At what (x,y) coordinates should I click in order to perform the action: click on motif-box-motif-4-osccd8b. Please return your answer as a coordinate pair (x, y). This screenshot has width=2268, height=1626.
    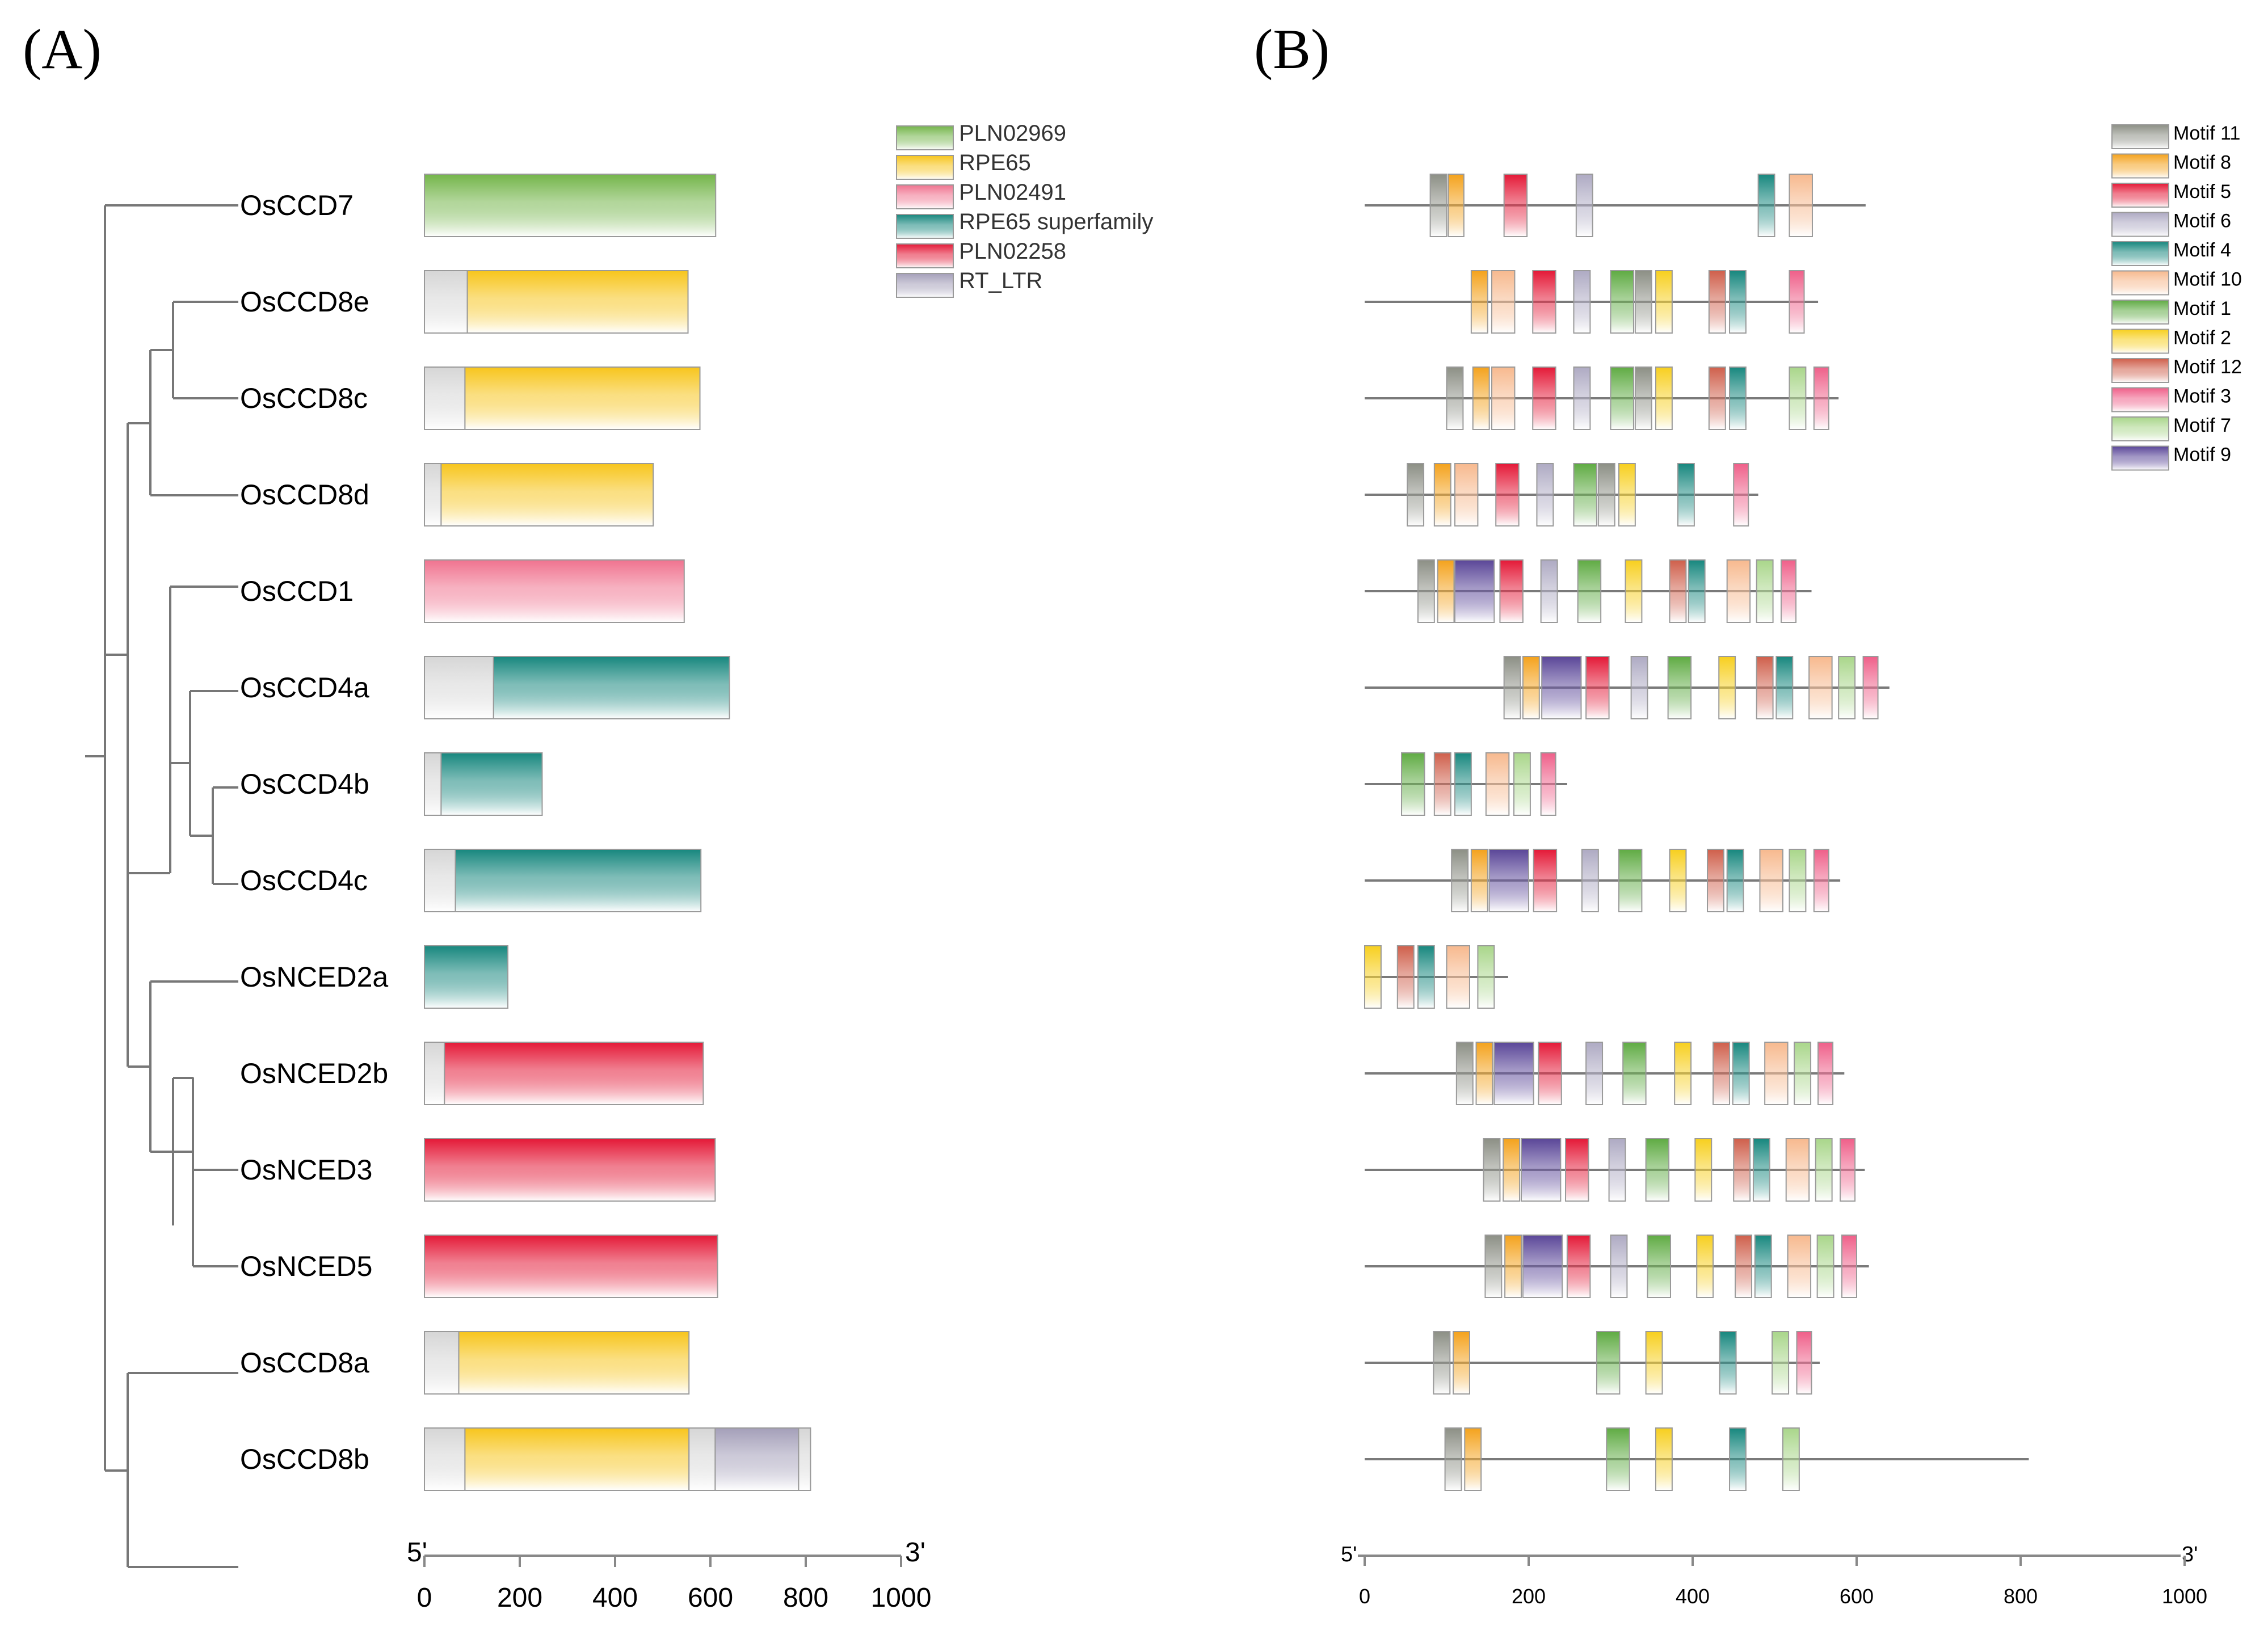
    Looking at the image, I should click on (1738, 1459).